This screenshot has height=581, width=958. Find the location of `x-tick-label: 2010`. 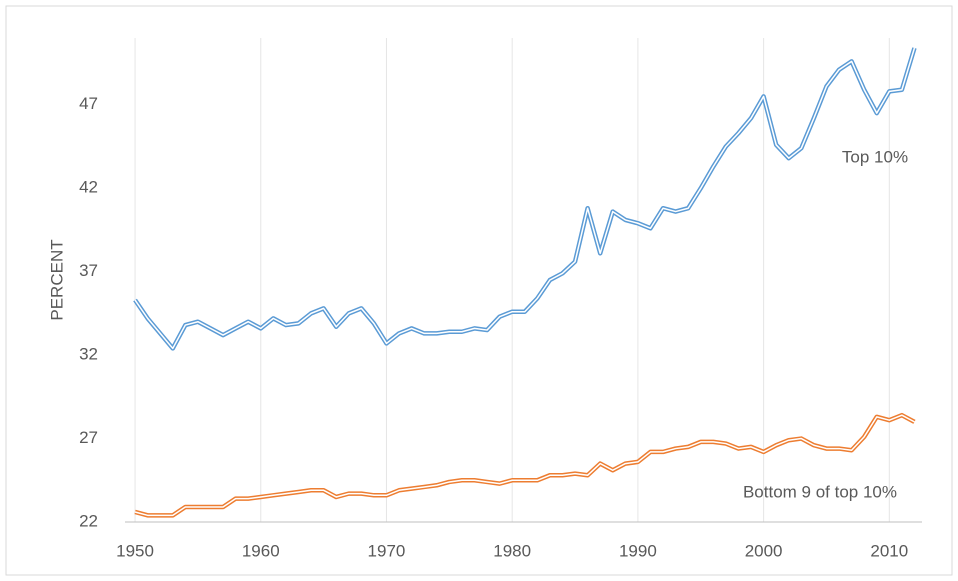

x-tick-label: 2010 is located at coordinates (889, 550).